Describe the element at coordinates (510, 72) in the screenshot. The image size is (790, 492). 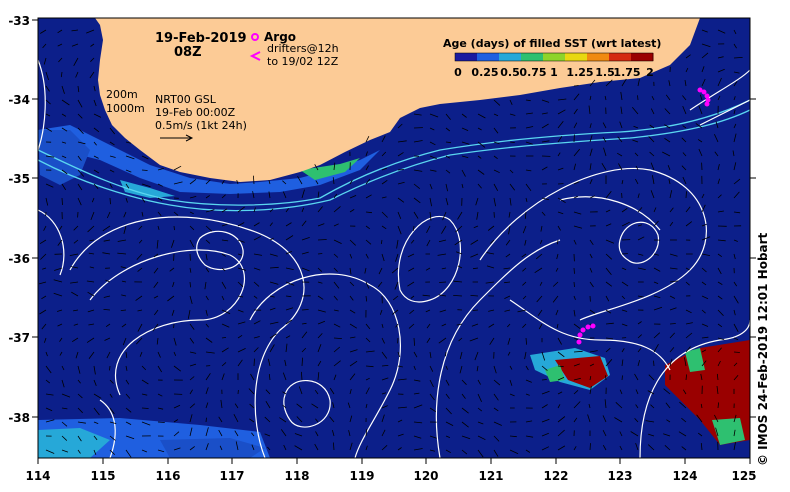
I see `colorbar-tick: 0.5` at that location.